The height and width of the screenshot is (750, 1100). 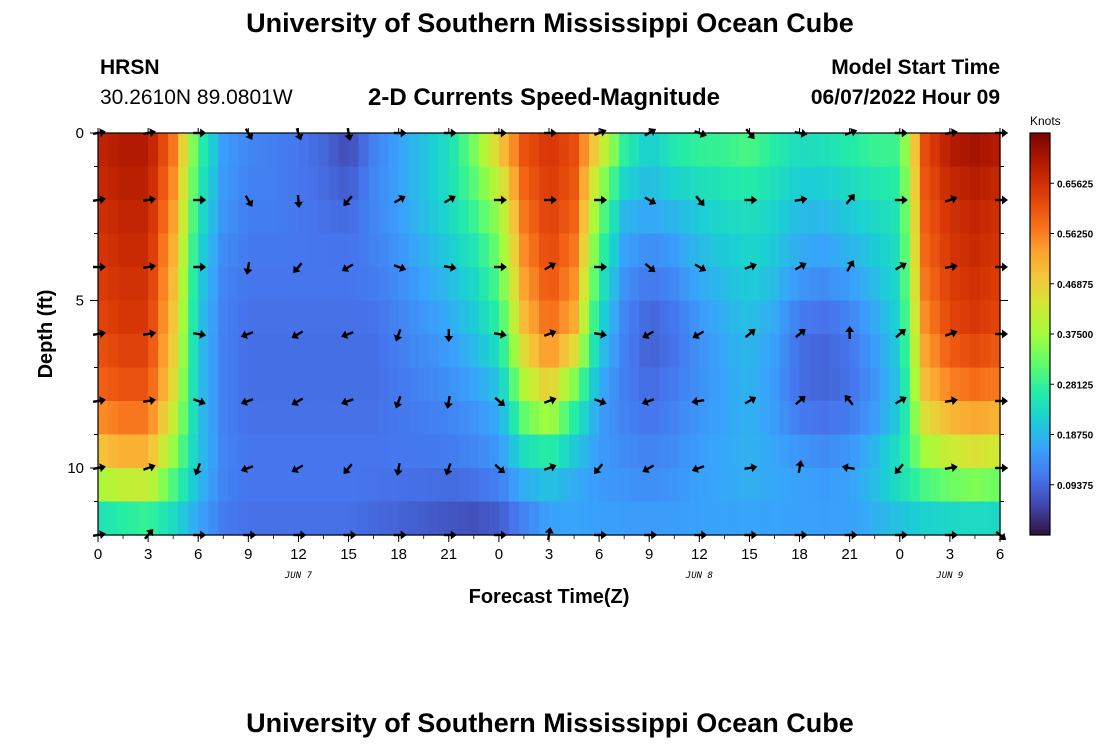 What do you see at coordinates (1045, 121) in the screenshot?
I see `colorbar-units: Knots` at bounding box center [1045, 121].